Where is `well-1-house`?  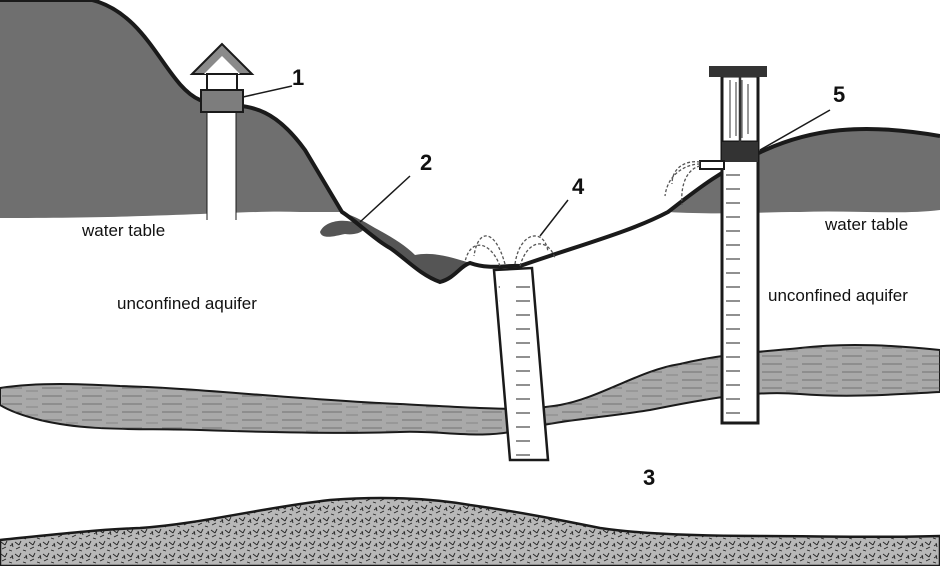 well-1-house is located at coordinates (222, 131).